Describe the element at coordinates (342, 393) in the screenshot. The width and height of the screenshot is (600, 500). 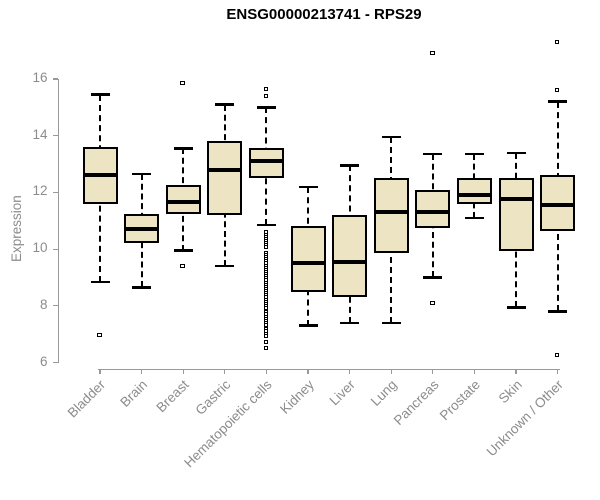
I see `x-tick-label: Liver` at that location.